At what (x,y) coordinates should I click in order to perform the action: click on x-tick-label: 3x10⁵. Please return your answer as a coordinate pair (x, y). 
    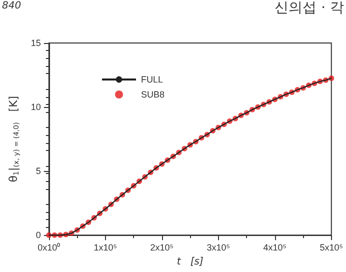
    Looking at the image, I should click on (218, 247).